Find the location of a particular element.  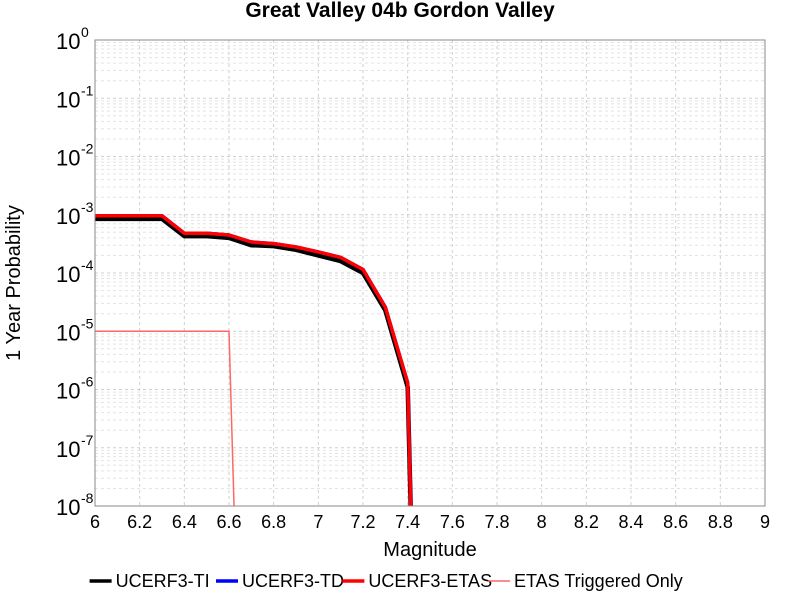

y-tick-exponent: -4 is located at coordinates (87, 265).